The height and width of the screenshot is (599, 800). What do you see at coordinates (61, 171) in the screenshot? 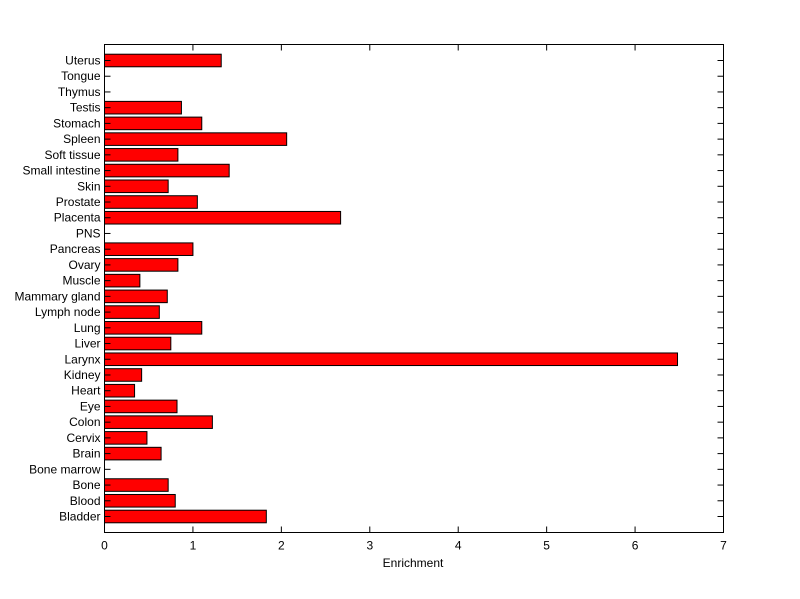
I see `y-tick-label: Small intestine` at bounding box center [61, 171].